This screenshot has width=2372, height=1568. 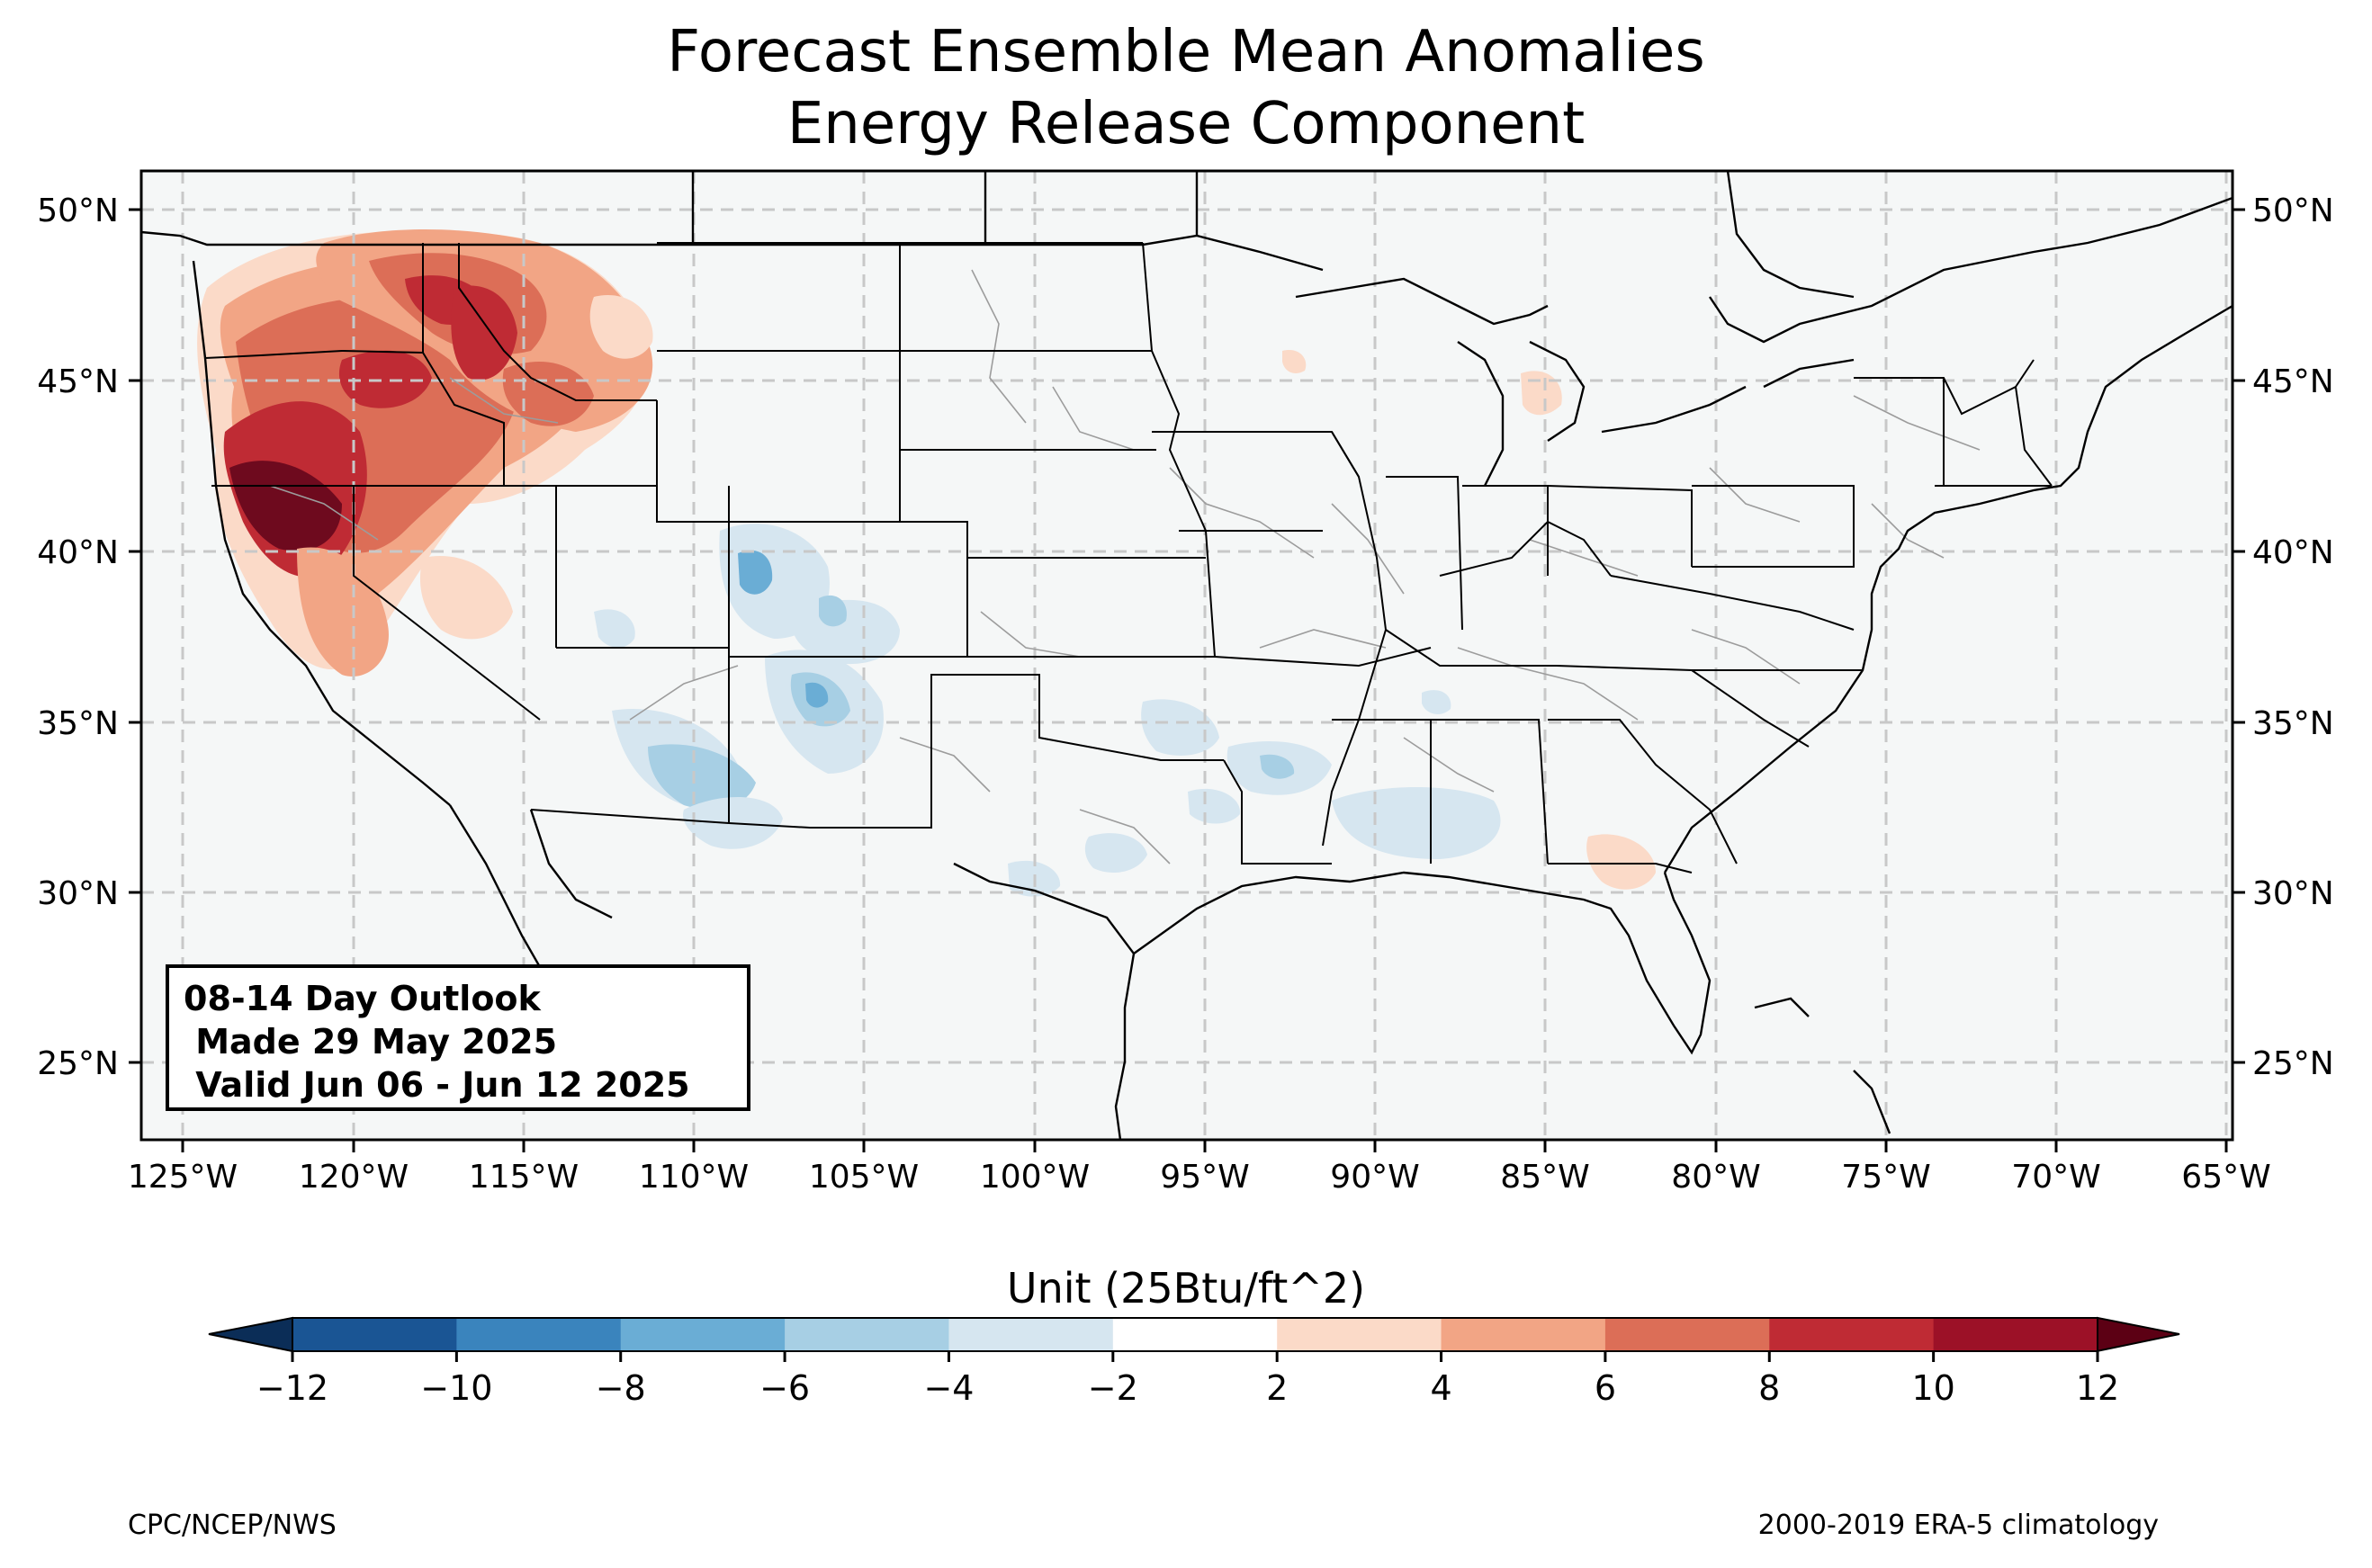 I want to click on lat-labels-left: 50°N 45°N 40°N 35°N 30°N 25°N, so click(x=78, y=637).